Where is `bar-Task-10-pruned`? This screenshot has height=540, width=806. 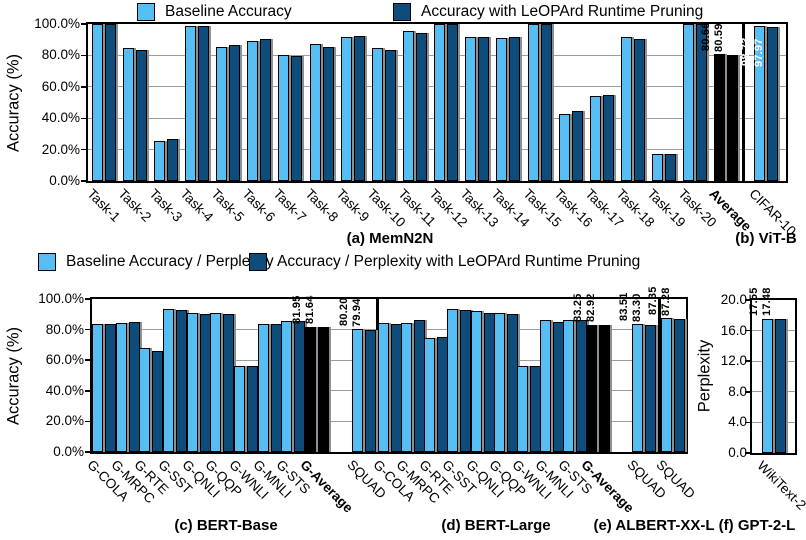 bar-Task-10-pruned is located at coordinates (390, 115).